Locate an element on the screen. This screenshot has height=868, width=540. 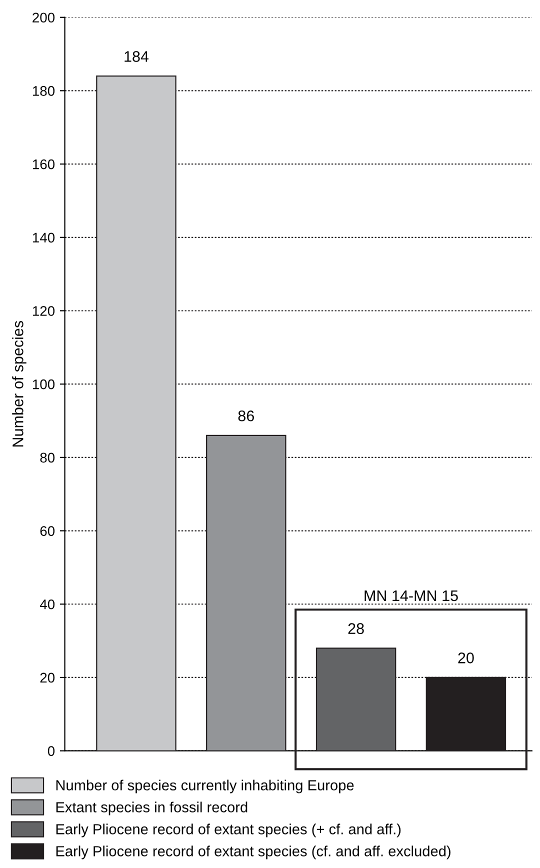
data-label: 20 is located at coordinates (466, 658).